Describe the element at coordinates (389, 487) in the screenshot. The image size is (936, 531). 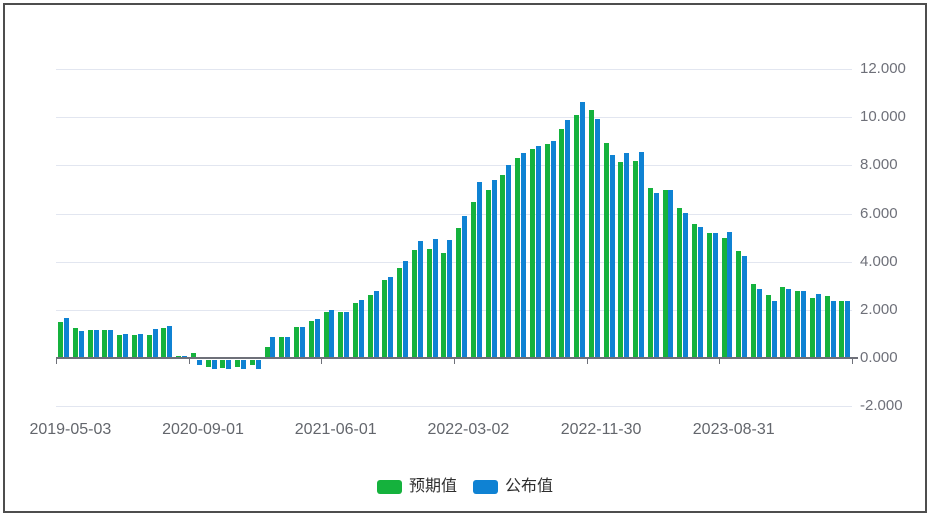
I see `legend-swatch-expected` at that location.